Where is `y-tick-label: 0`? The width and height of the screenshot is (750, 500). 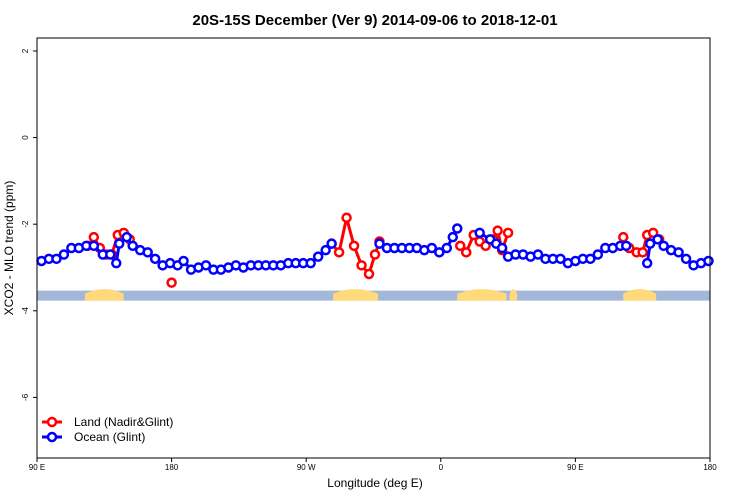 y-tick-label: 0 is located at coordinates (25, 137).